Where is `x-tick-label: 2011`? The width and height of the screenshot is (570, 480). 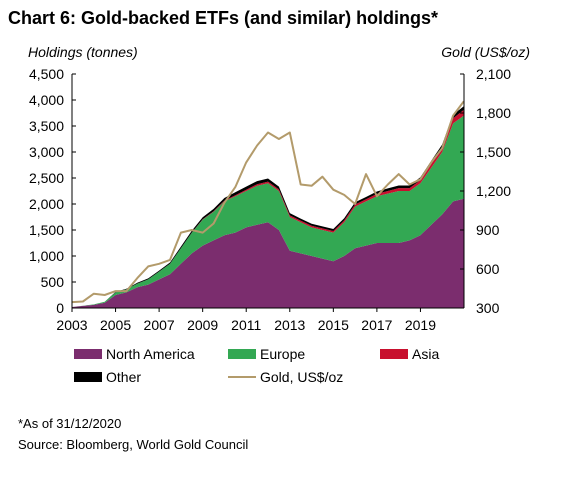 x-tick-label: 2011 is located at coordinates (246, 325).